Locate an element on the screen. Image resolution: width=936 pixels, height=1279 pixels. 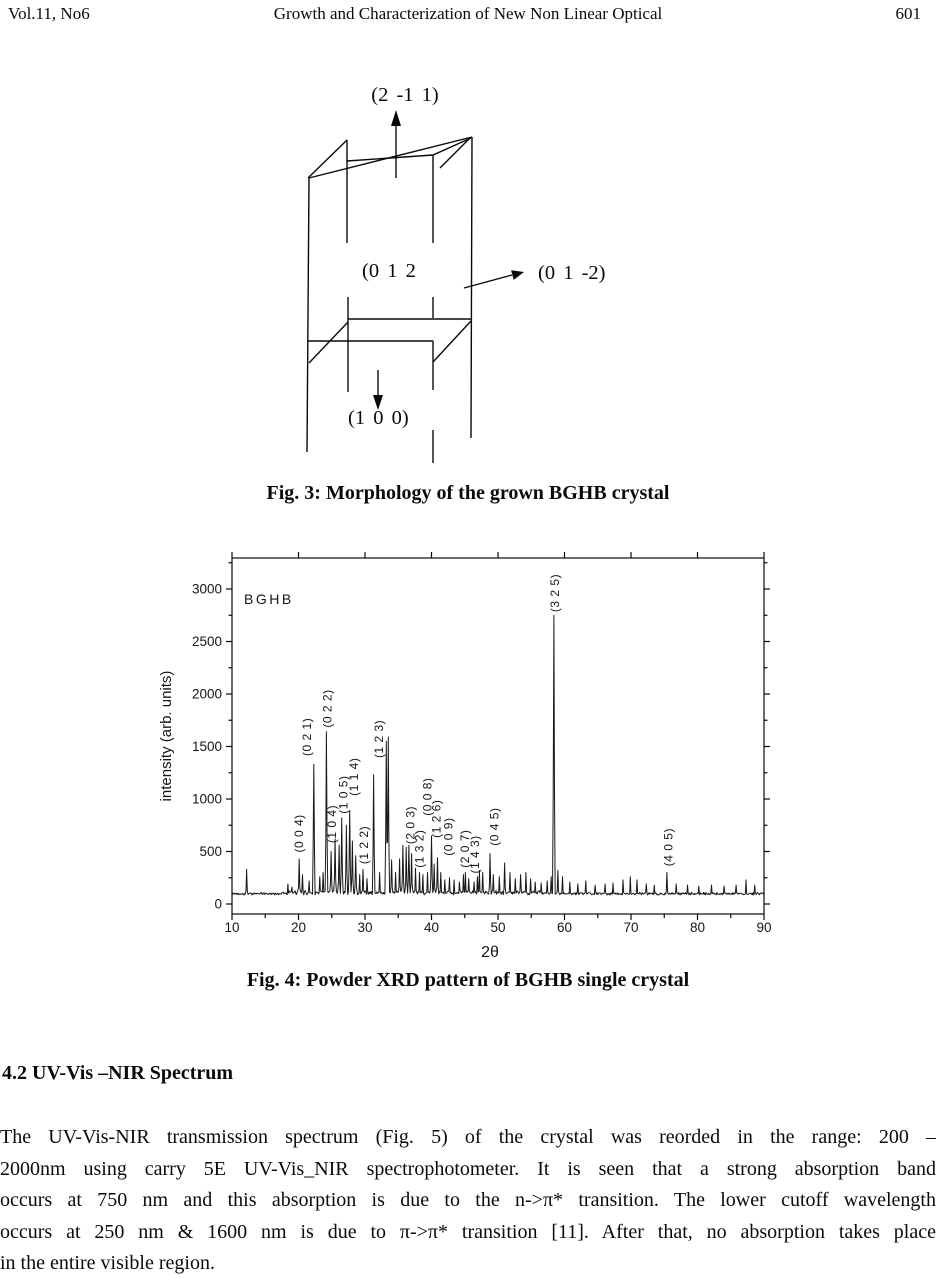
peak-miller-label: (1 2 6) is located at coordinates (437, 819).